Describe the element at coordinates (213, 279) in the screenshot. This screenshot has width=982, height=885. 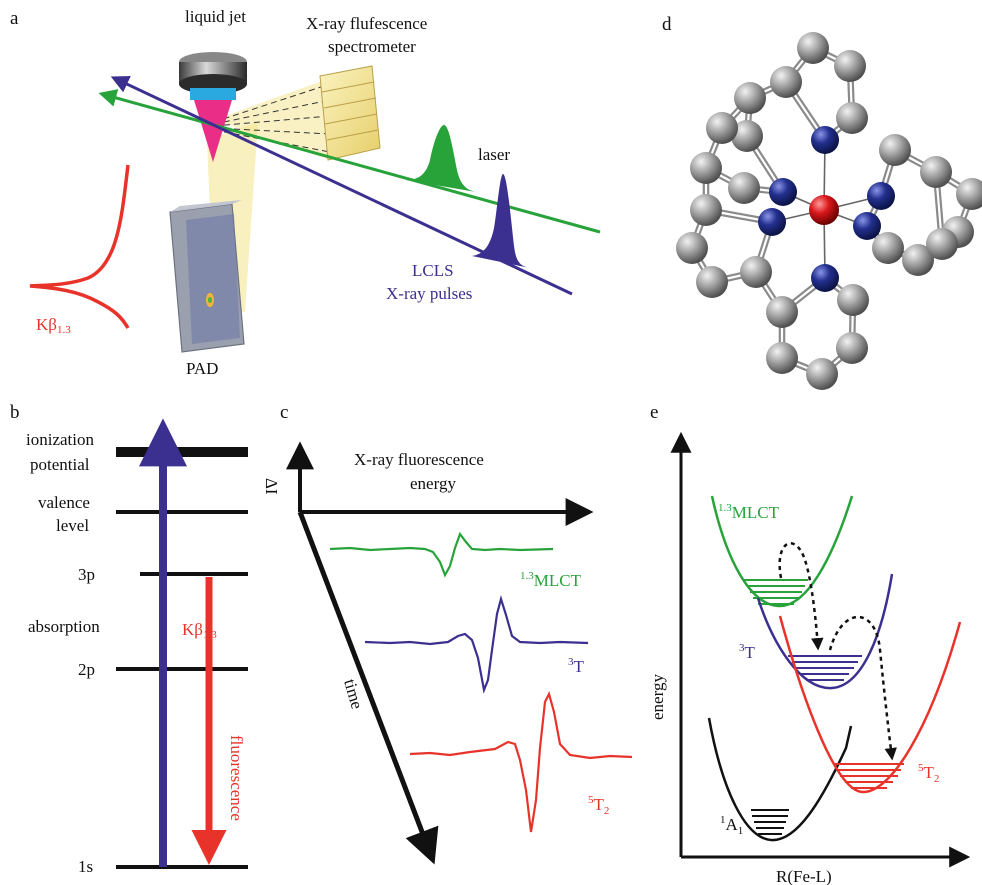
I see `pad-face` at that location.